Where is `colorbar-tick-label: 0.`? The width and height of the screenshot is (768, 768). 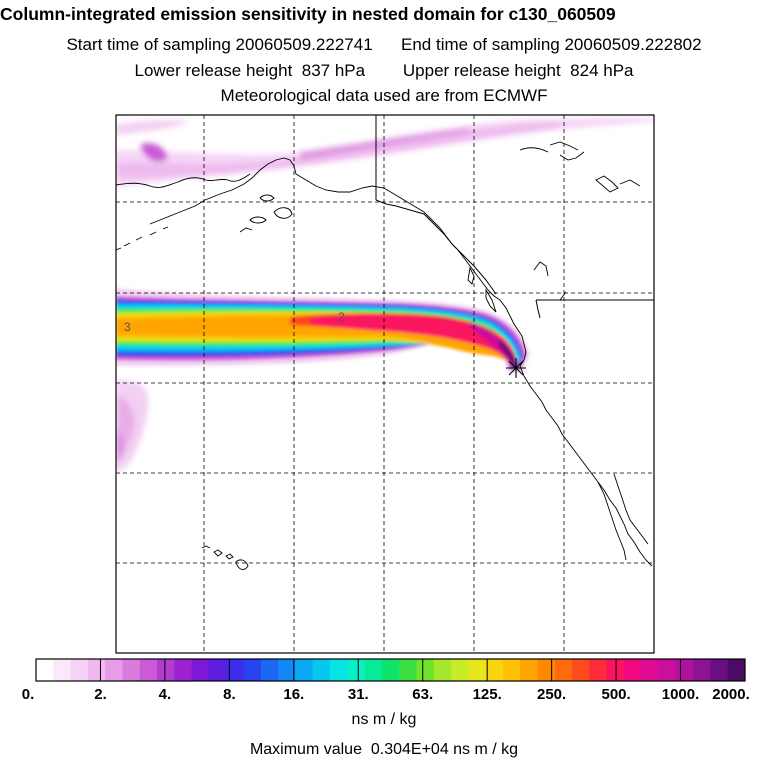 colorbar-tick-label: 0. is located at coordinates (28, 694).